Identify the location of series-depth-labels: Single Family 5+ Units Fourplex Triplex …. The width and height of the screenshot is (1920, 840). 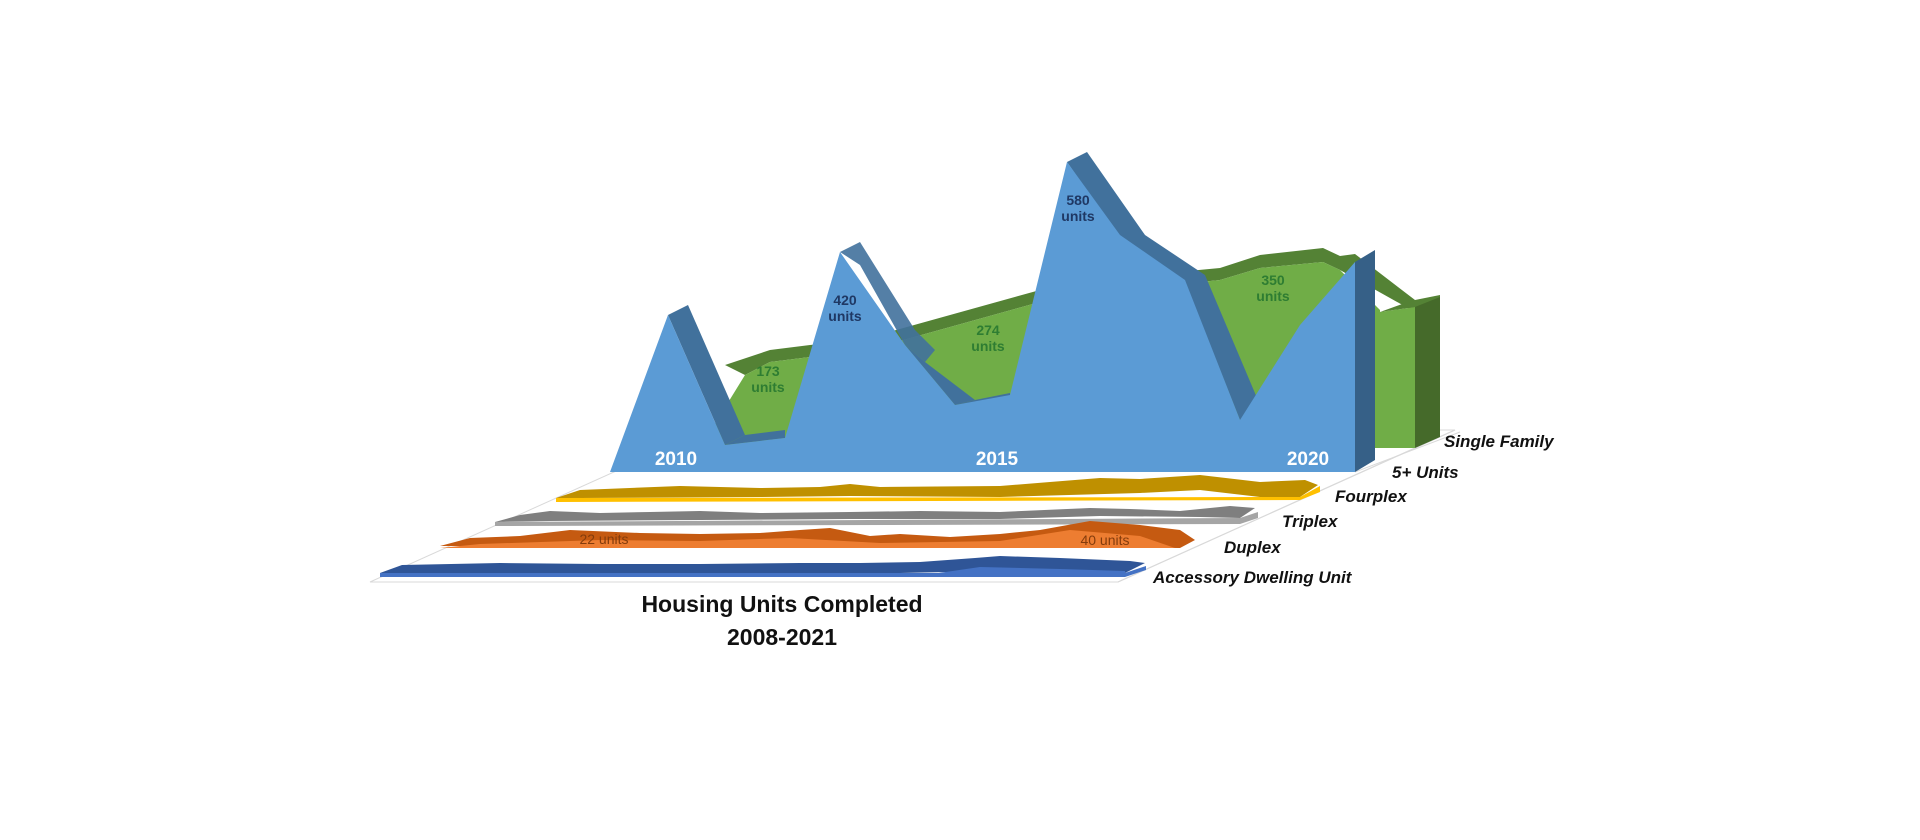
(1353, 509).